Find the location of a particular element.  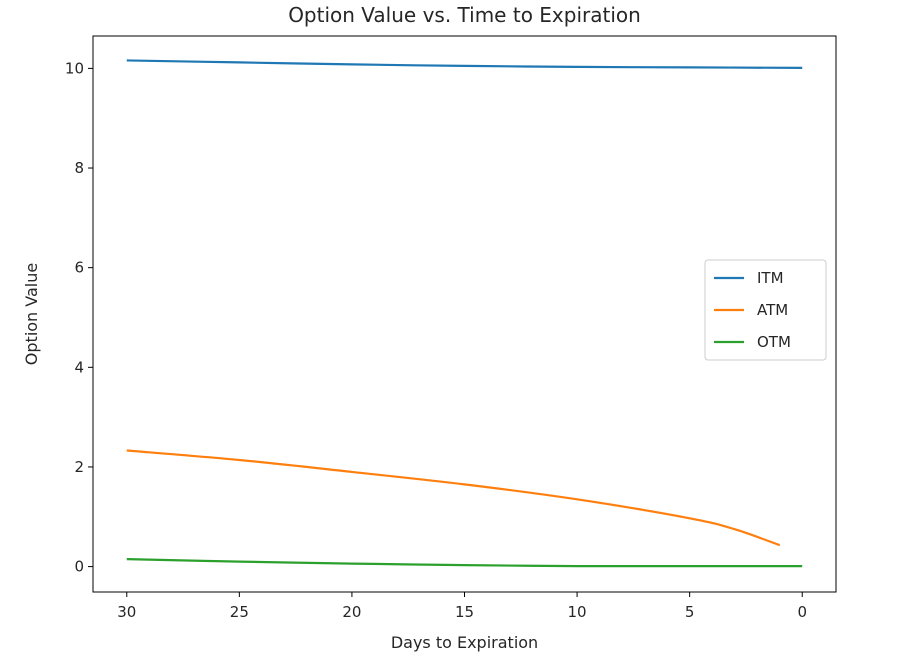

series-line-atm is located at coordinates (453, 498).